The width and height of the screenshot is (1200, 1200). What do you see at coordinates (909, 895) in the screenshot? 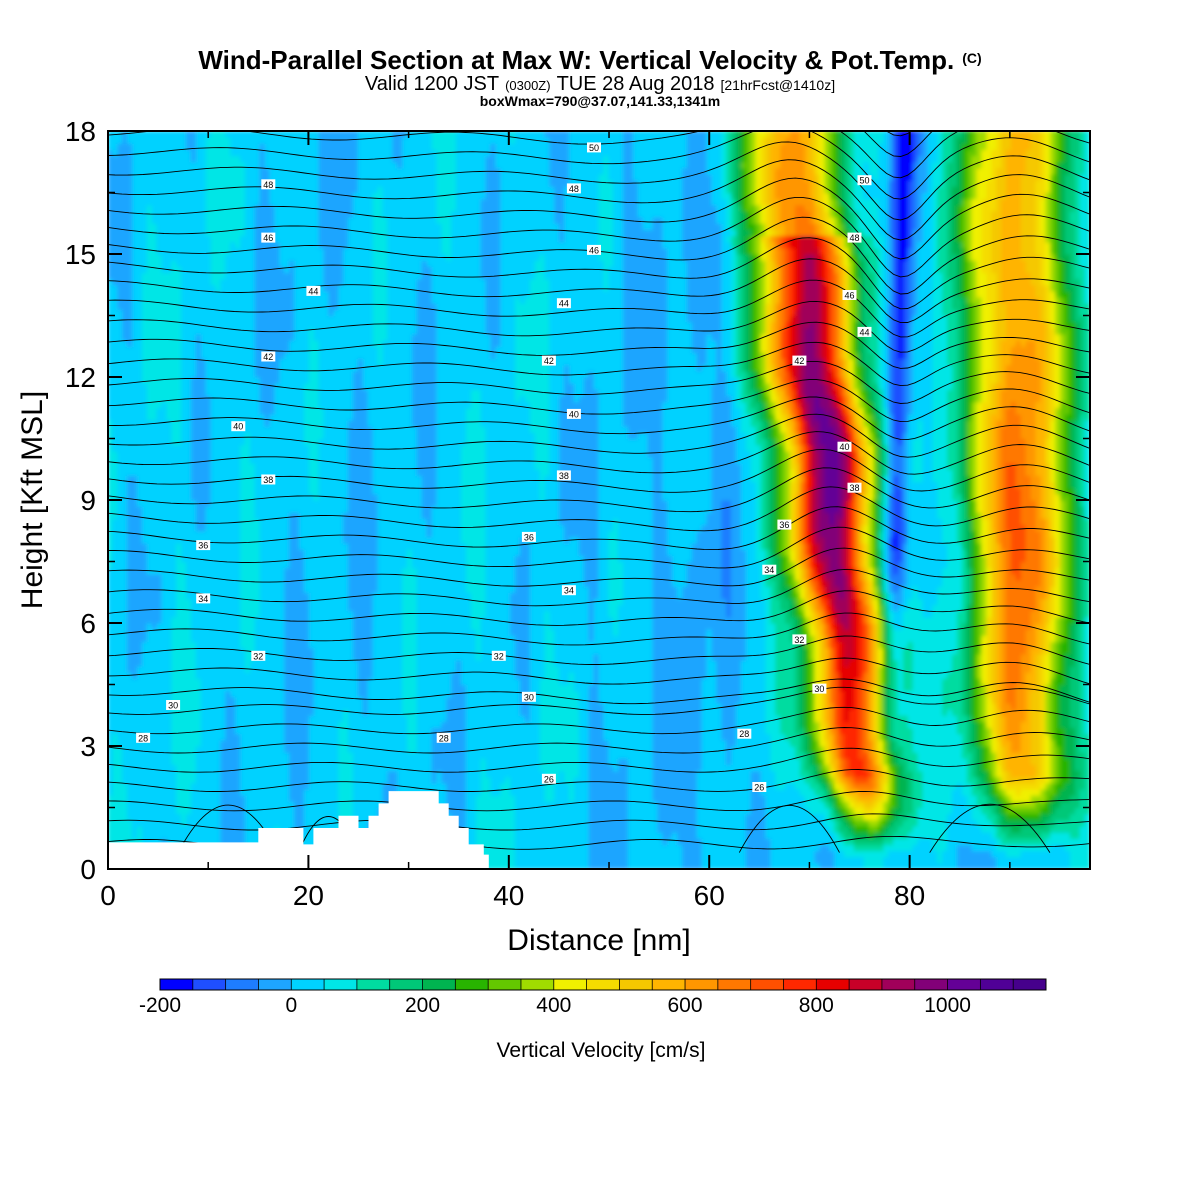
I see `x-tick-label: 80` at bounding box center [909, 895].